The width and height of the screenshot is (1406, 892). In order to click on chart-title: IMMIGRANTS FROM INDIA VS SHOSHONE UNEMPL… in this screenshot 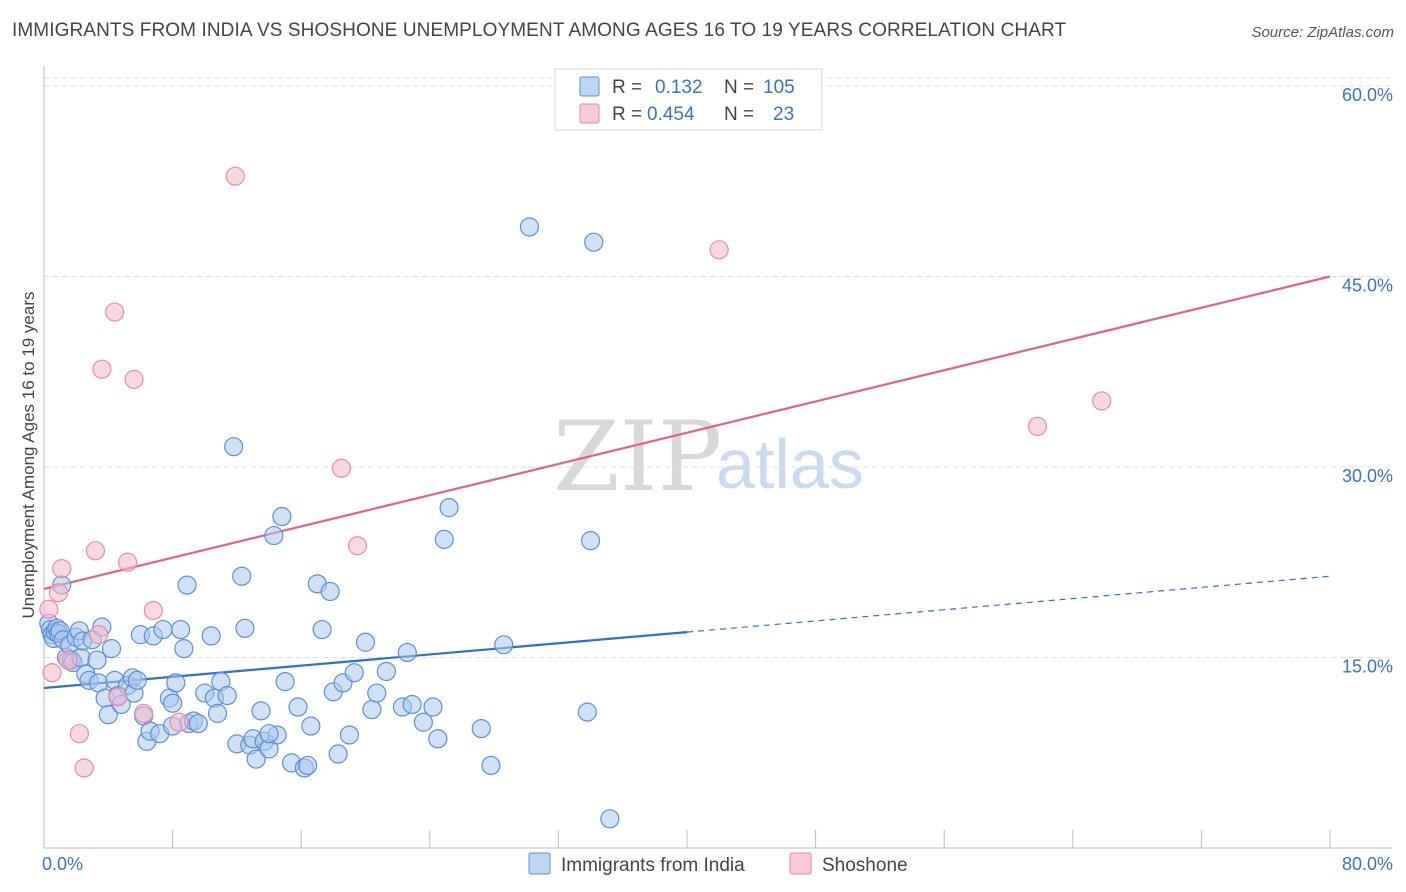, I will do `click(539, 30)`.